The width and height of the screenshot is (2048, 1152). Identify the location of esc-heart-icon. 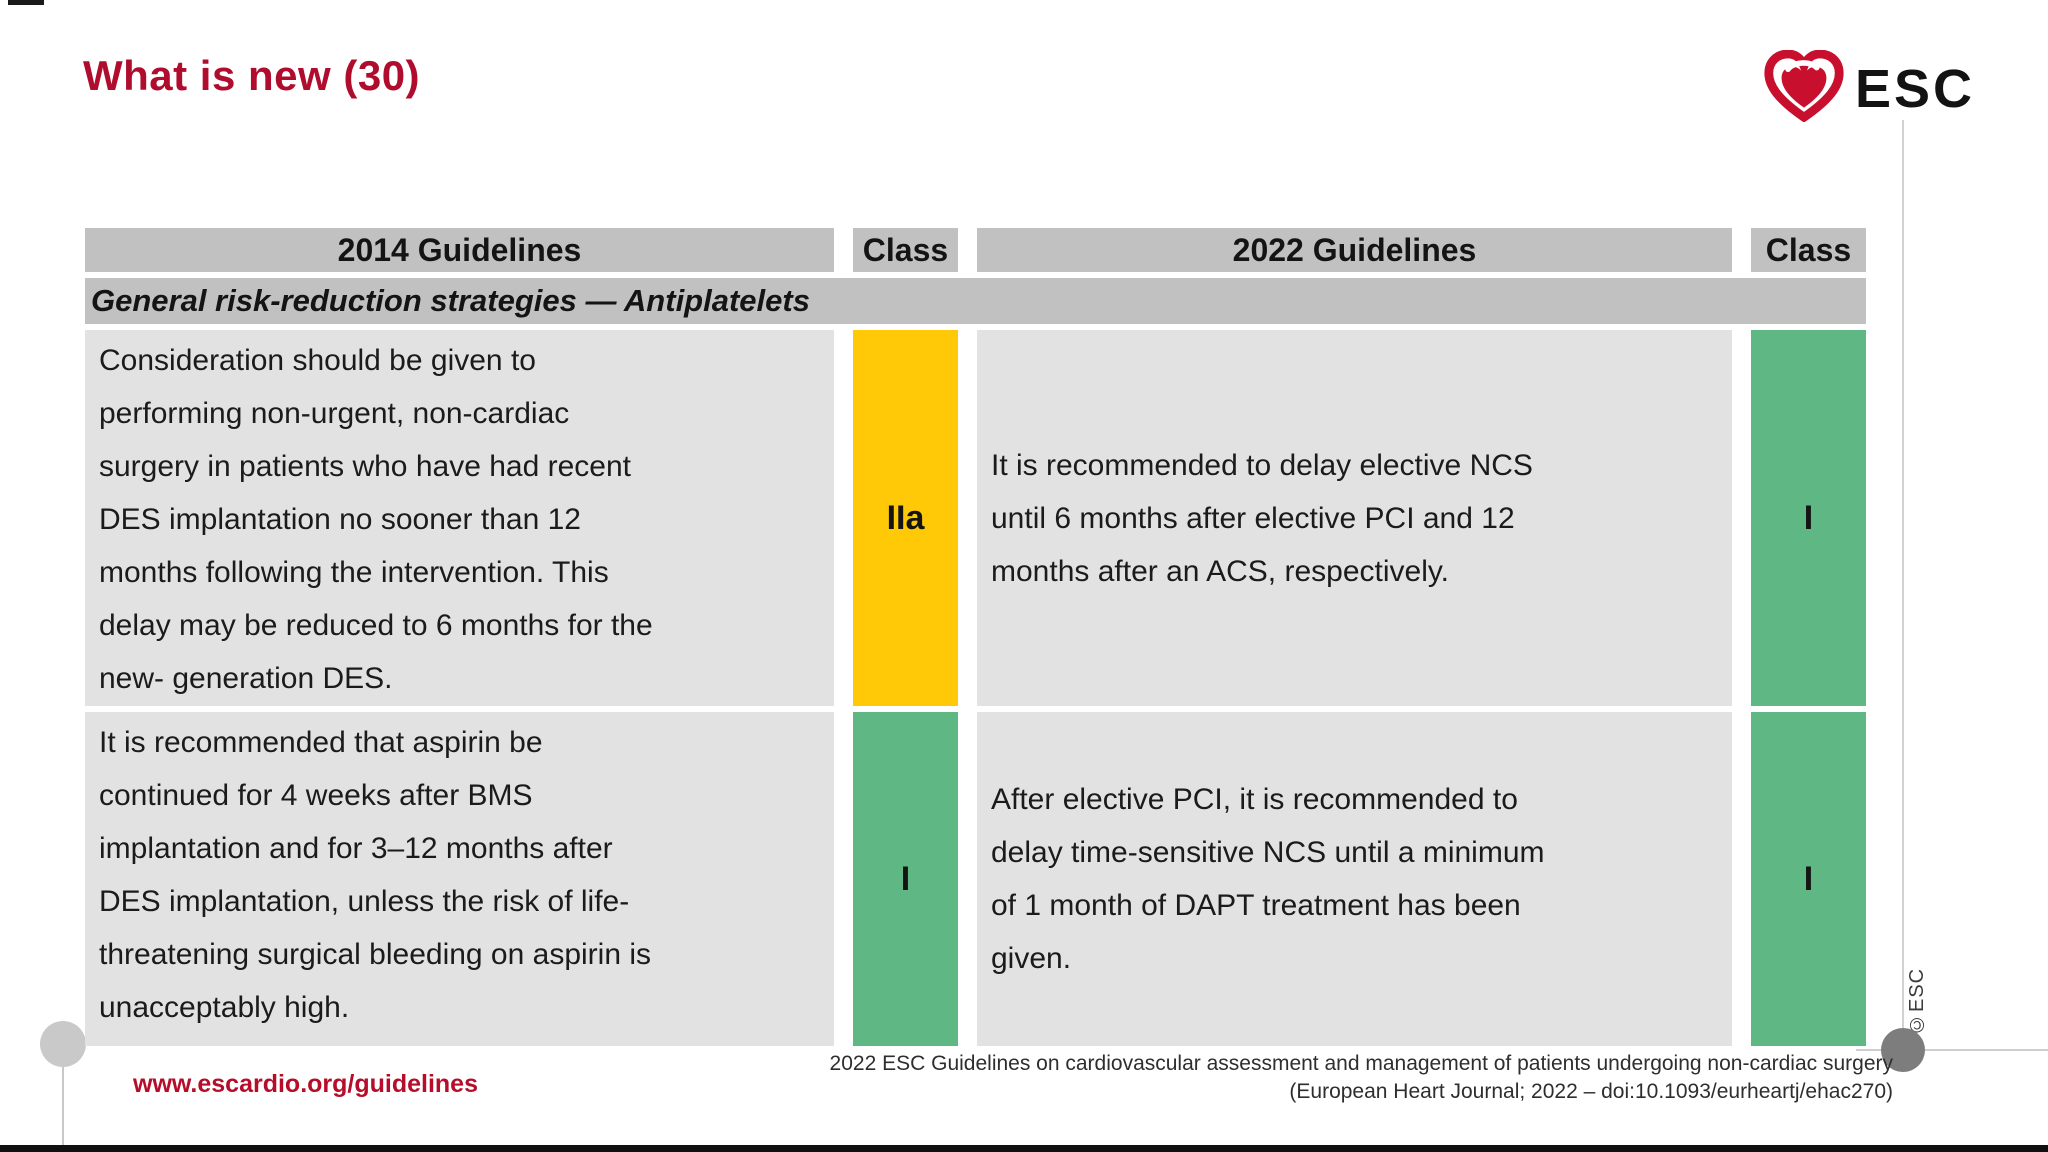
(1804, 88).